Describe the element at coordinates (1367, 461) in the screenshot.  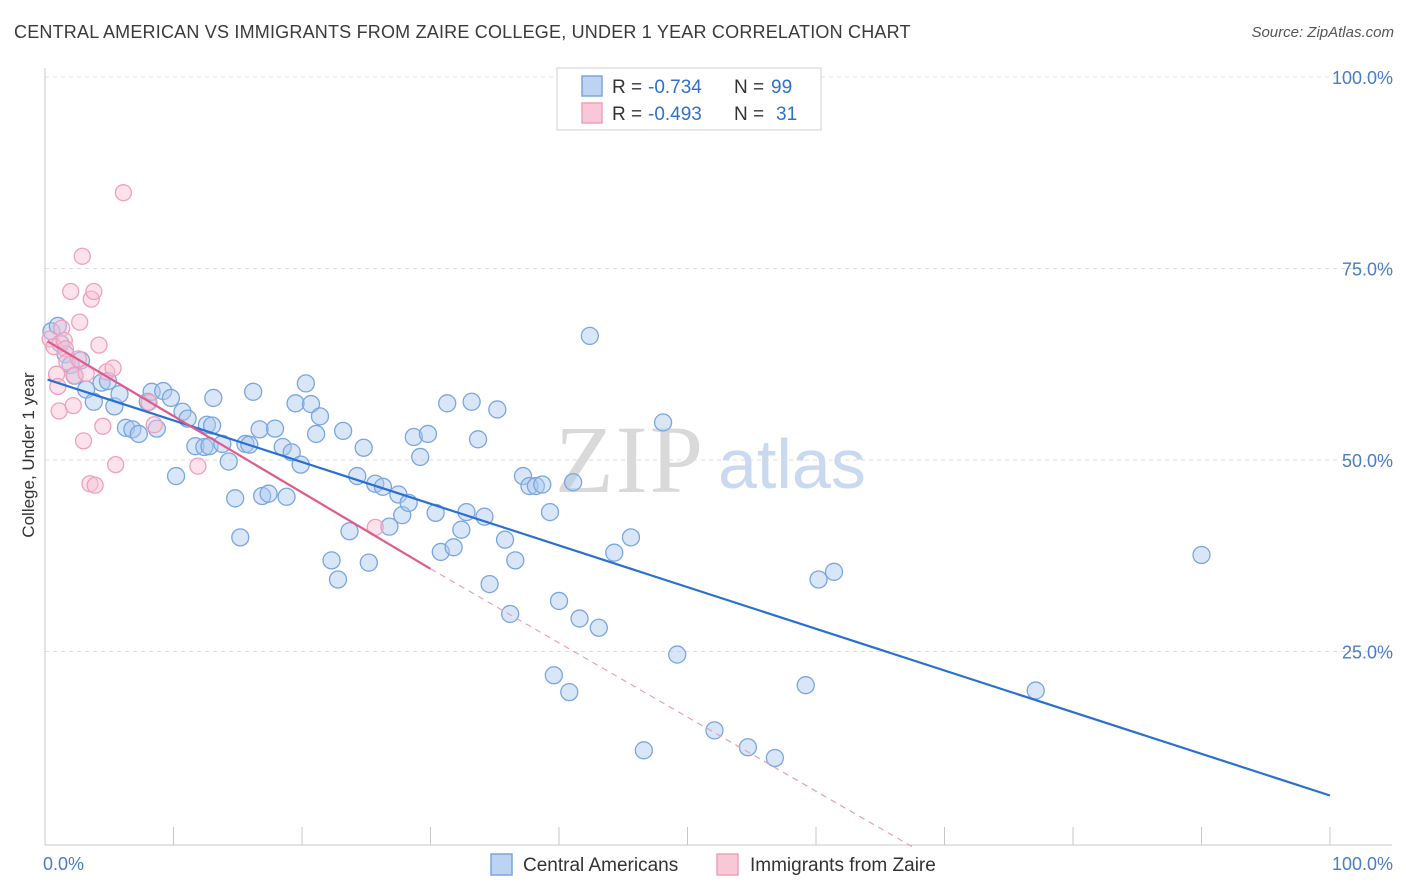
I see `y-tick-label: 50.0%` at that location.